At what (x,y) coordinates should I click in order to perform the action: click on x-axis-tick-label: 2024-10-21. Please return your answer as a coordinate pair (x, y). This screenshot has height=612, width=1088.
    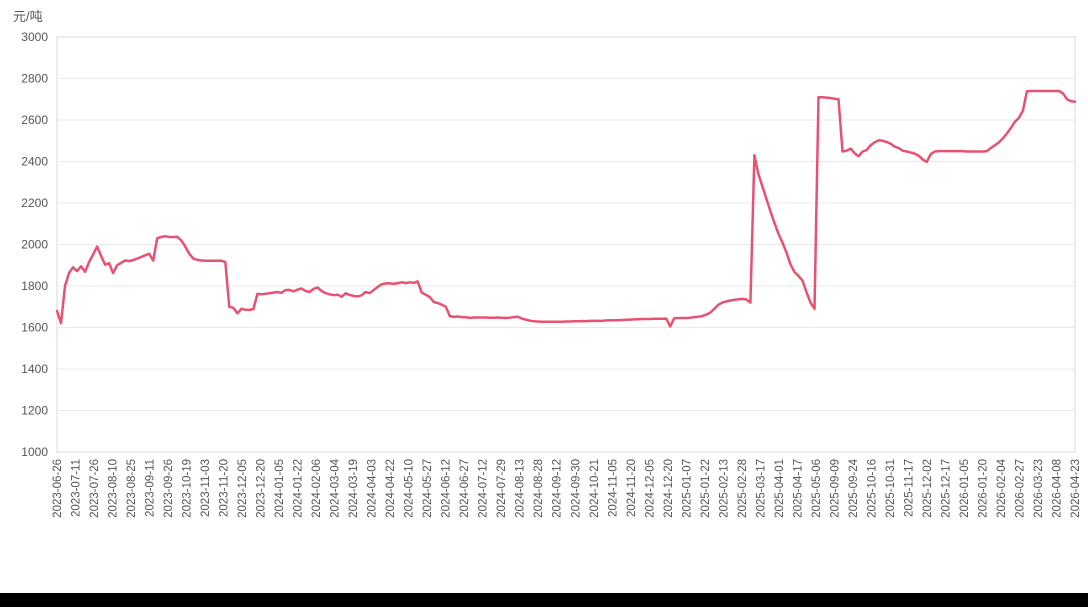
    Looking at the image, I should click on (595, 488).